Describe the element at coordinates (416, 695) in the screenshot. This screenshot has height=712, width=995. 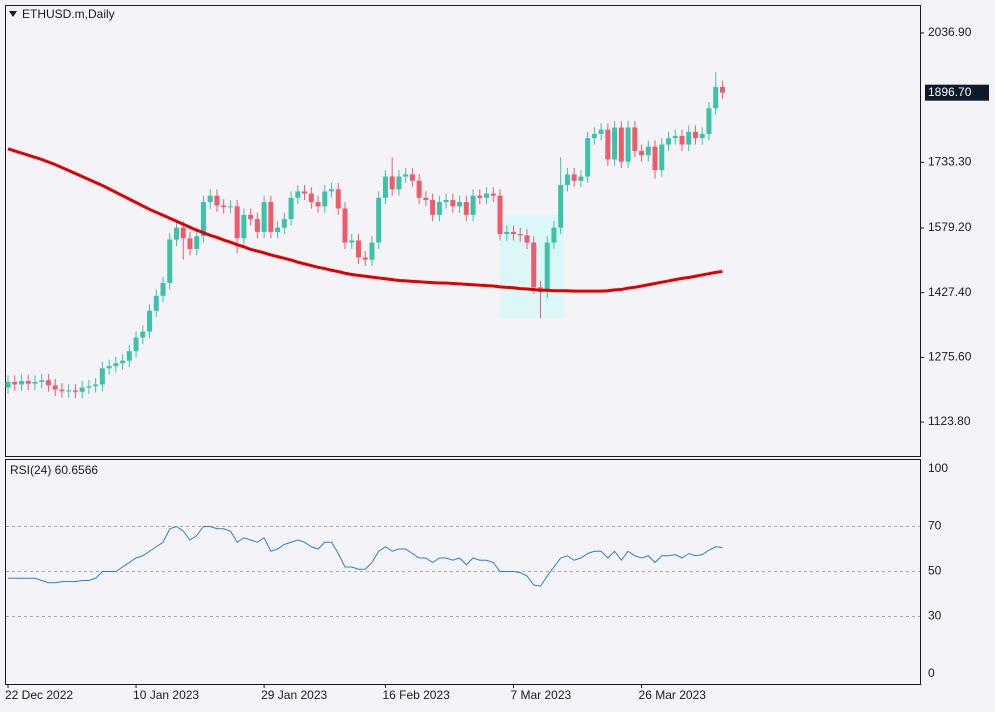
I see `x-tick-label: 16 Feb 2023` at that location.